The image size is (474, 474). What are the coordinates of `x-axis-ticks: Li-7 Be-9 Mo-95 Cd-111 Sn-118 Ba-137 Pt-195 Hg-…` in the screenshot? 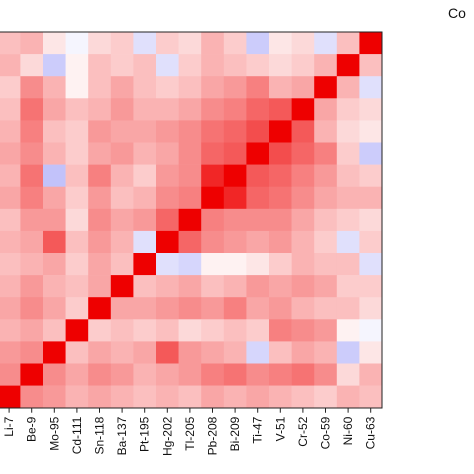 It's located at (190, 431).